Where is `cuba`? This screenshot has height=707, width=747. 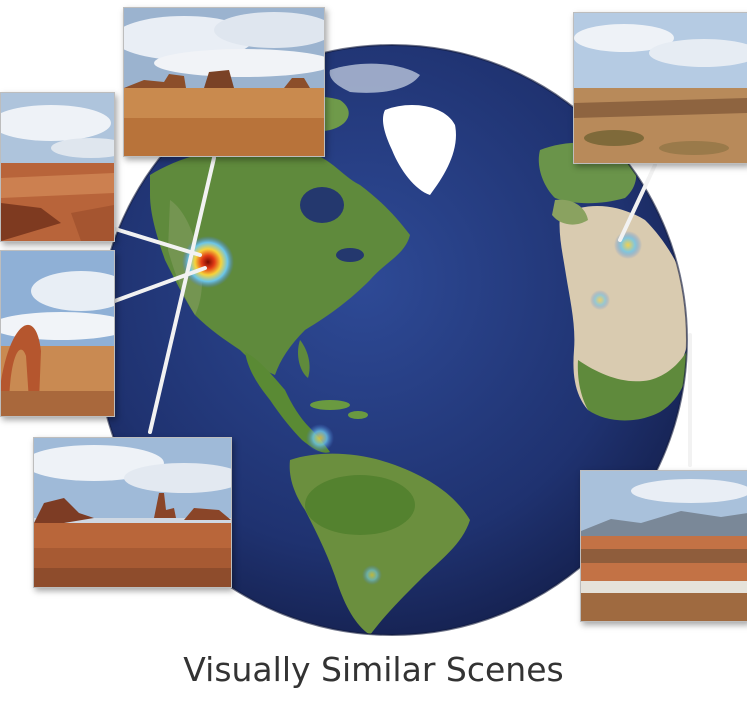
cuba is located at coordinates (330, 405).